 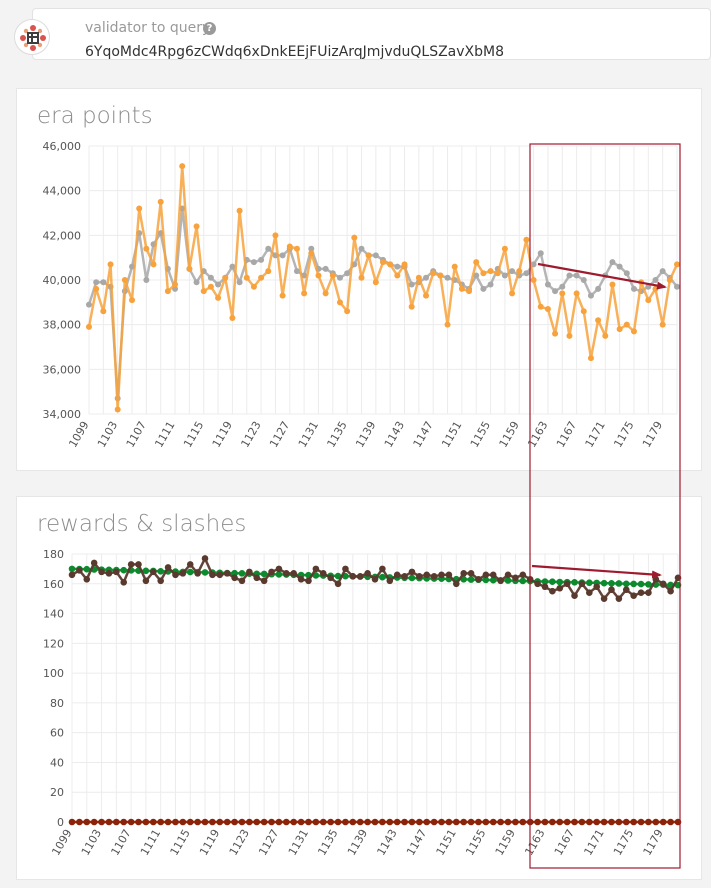 I want to click on x-tick-label: 1143, so click(x=387, y=842).